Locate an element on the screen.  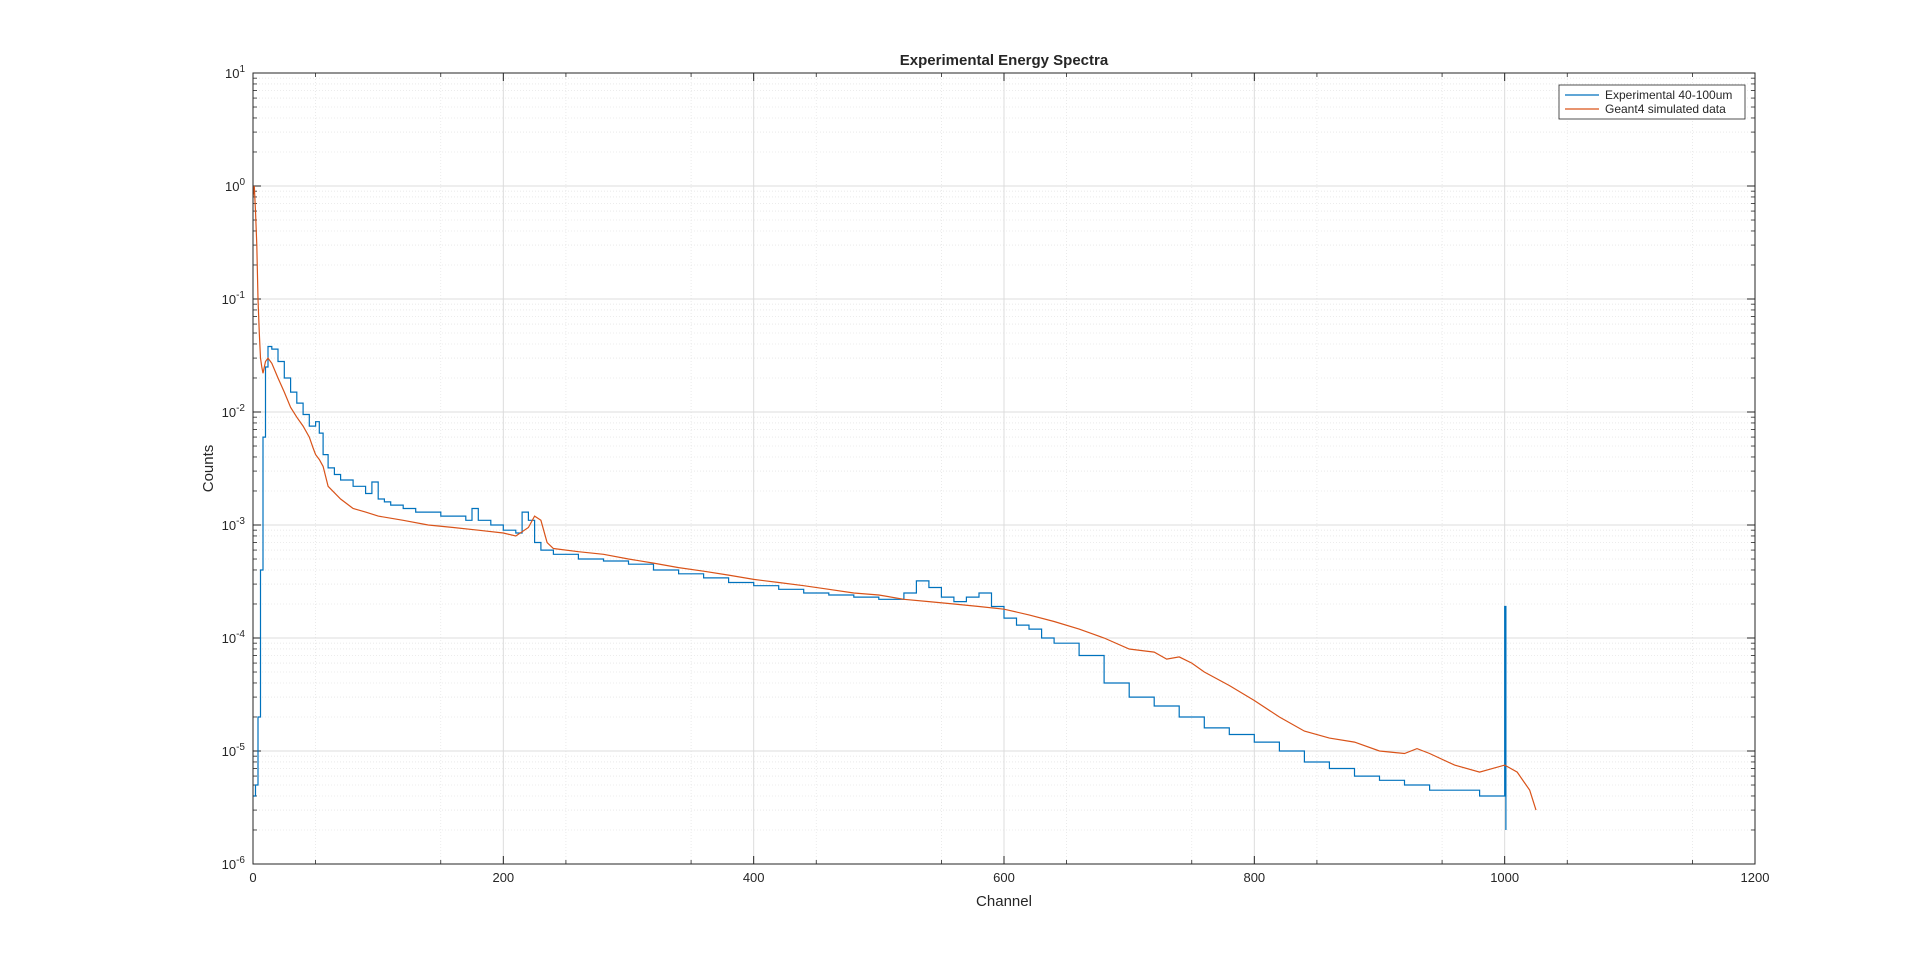
y-tick-label: 10⁻¹ is located at coordinates (234, 298).